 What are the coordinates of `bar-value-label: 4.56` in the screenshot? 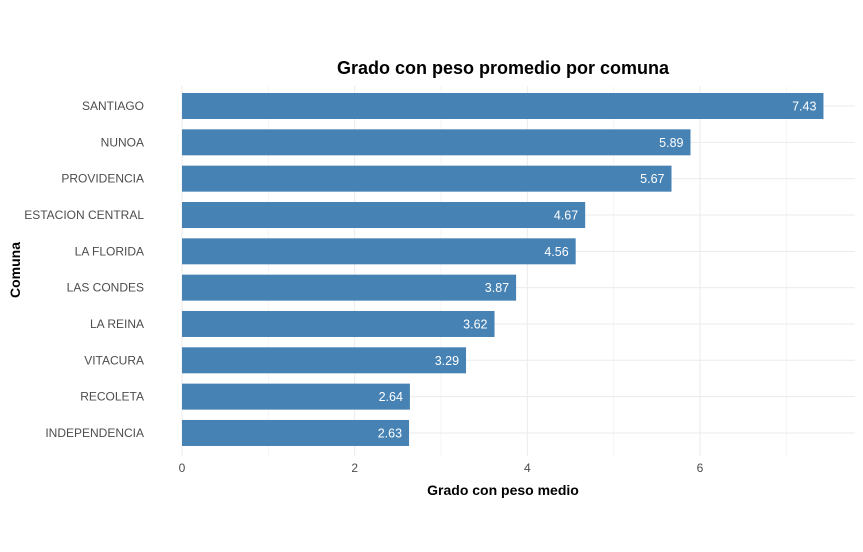 It's located at (556, 252).